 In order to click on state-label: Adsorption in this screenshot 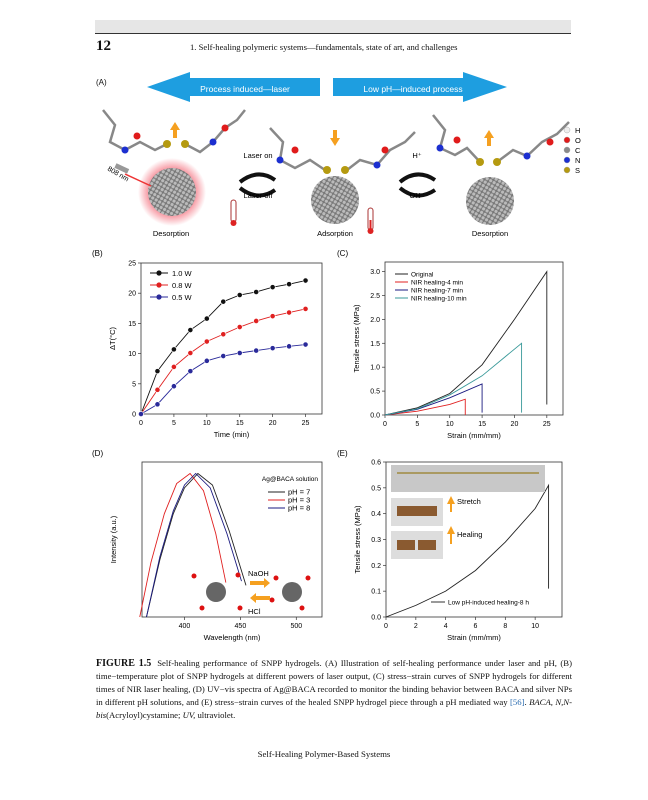, I will do `click(335, 233)`.